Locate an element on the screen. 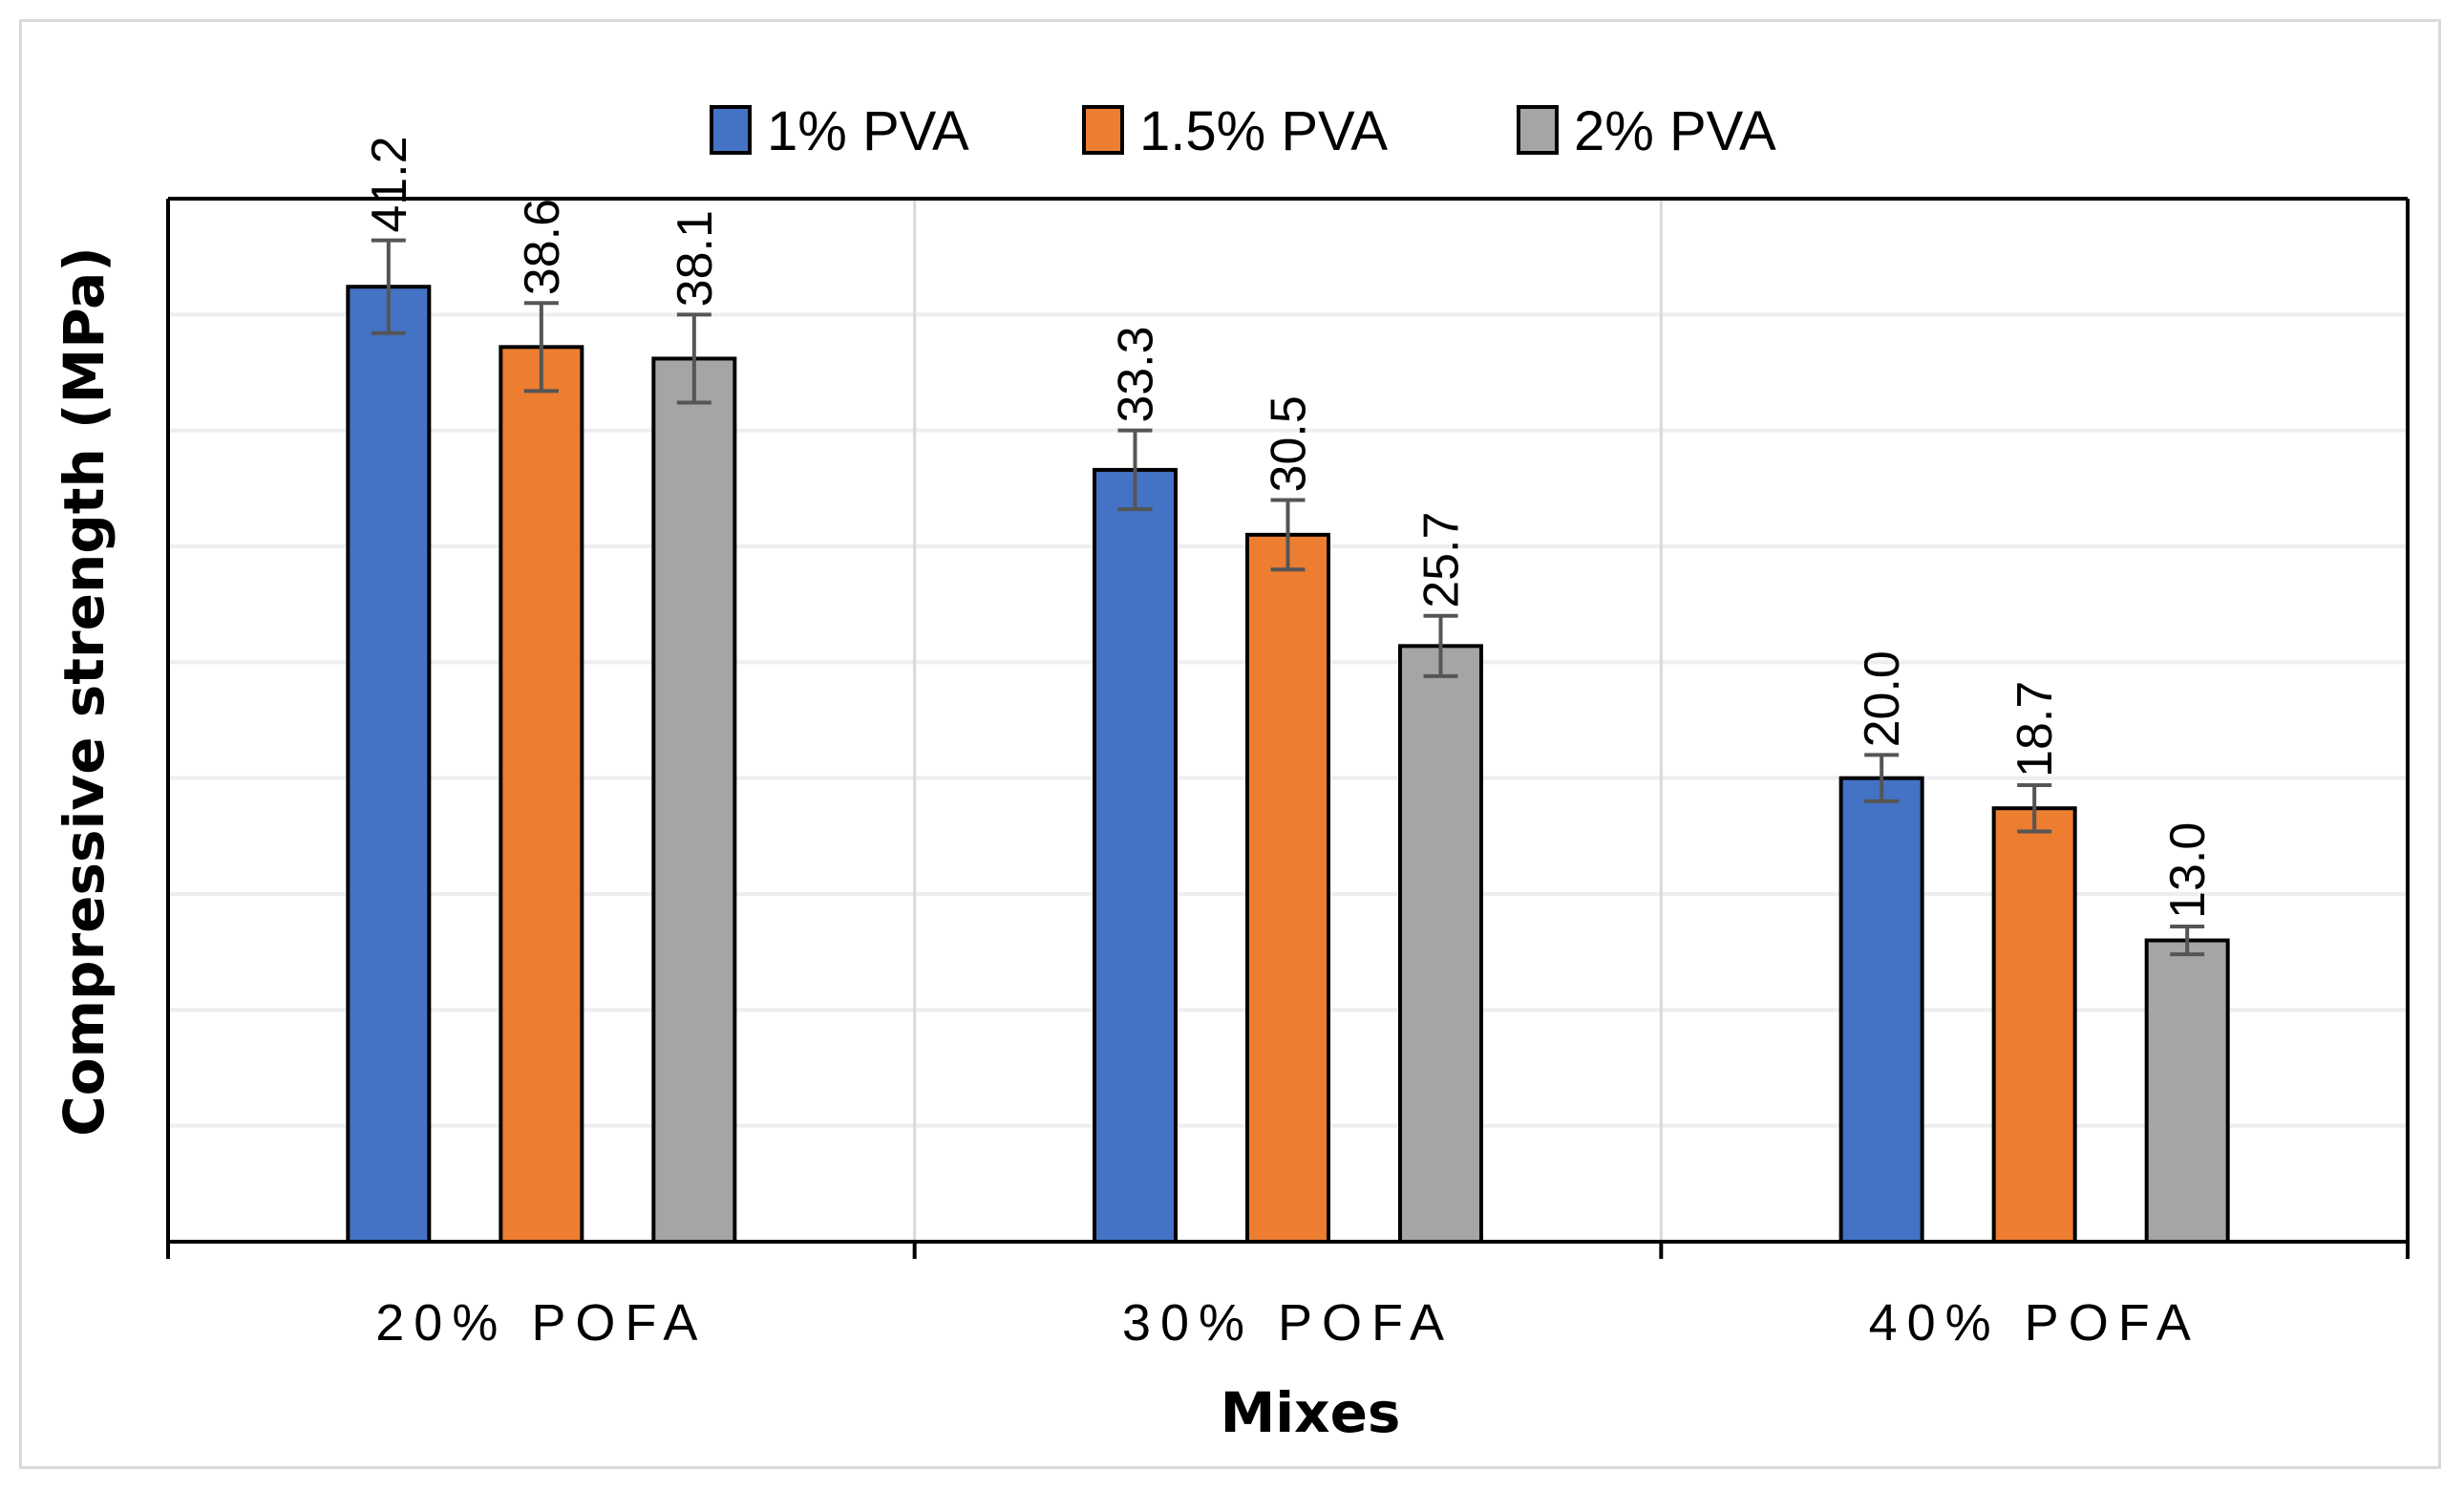  legend-label: 1% PVA is located at coordinates (868, 131).